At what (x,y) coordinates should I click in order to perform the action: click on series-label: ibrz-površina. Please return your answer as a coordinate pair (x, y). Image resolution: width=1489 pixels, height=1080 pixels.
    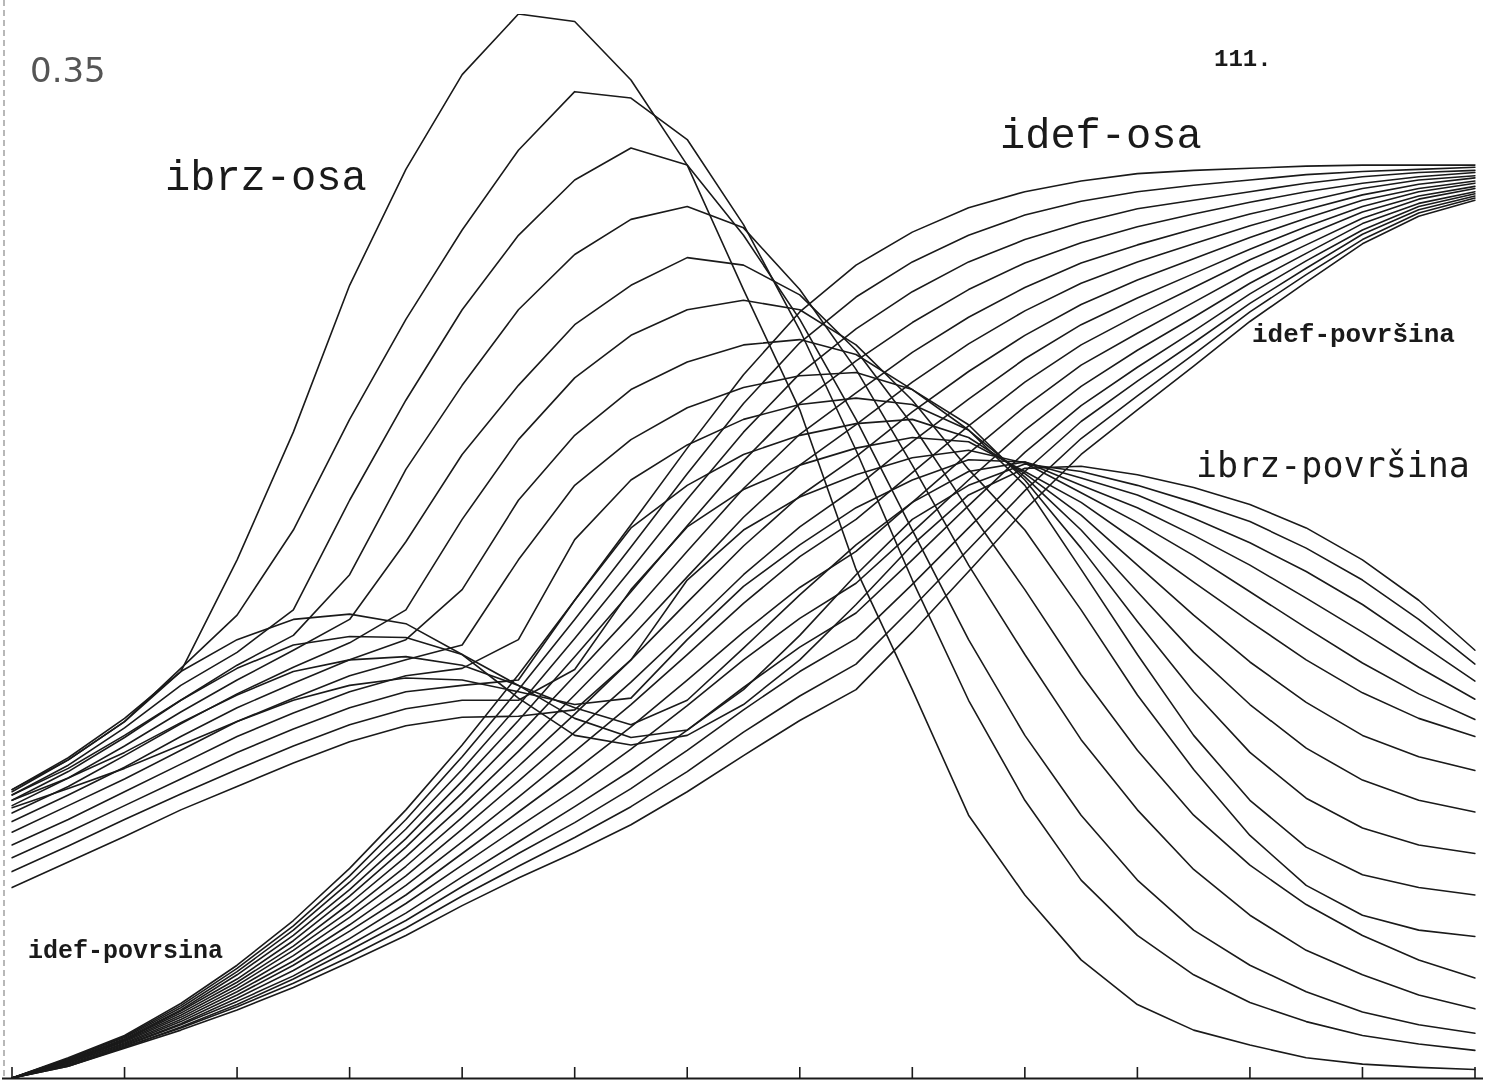
    Looking at the image, I should click on (1333, 465).